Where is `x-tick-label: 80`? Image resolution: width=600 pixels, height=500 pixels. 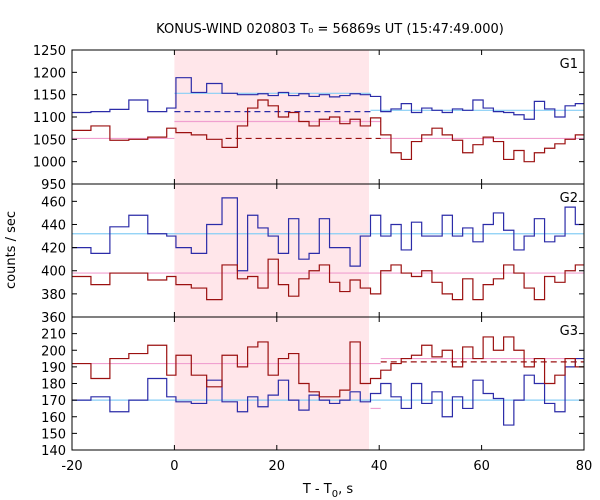 x-tick-label: 80 is located at coordinates (584, 466).